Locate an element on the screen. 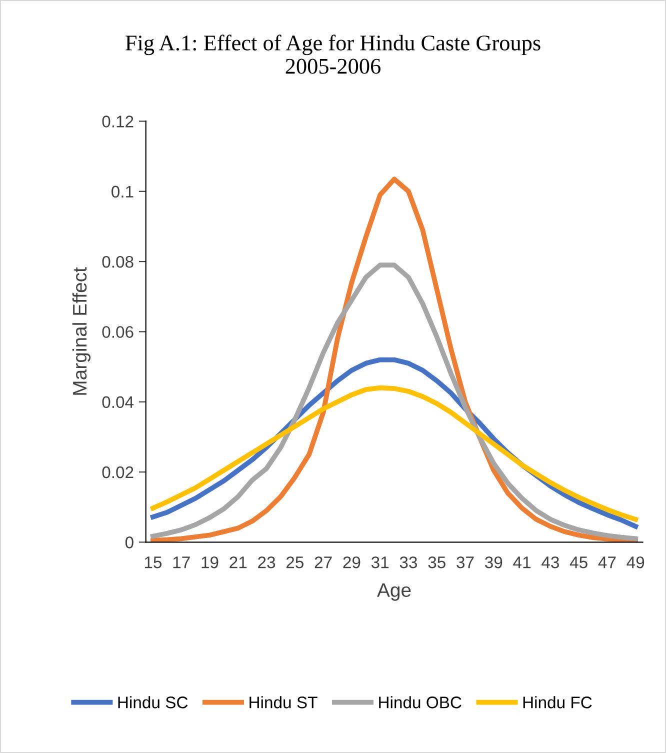 Image resolution: width=666 pixels, height=753 pixels. x-tick-label: 27 is located at coordinates (323, 562).